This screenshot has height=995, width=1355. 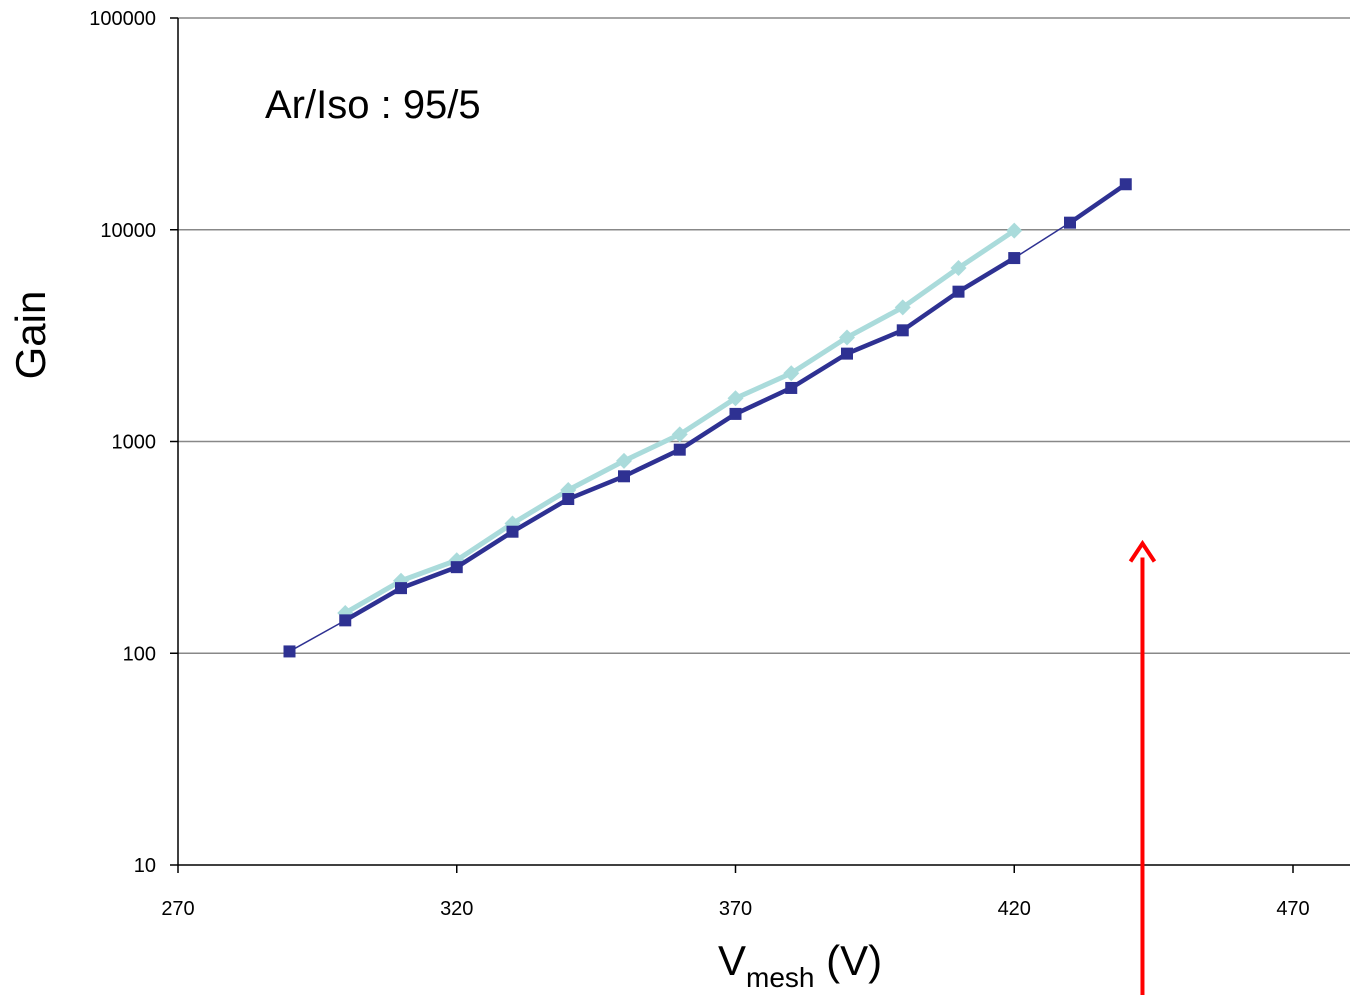 I want to click on y-tick-label: 10000, so click(x=128, y=231).